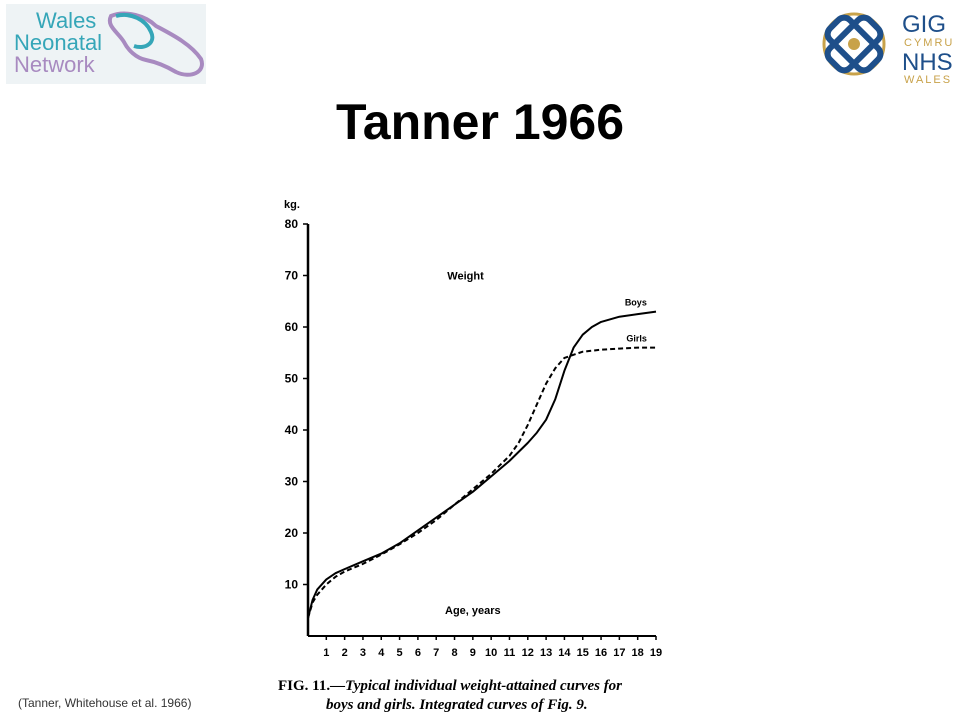 Image resolution: width=960 pixels, height=720 pixels. Describe the element at coordinates (636, 339) in the screenshot. I see `series-label-girls: Girls` at that location.